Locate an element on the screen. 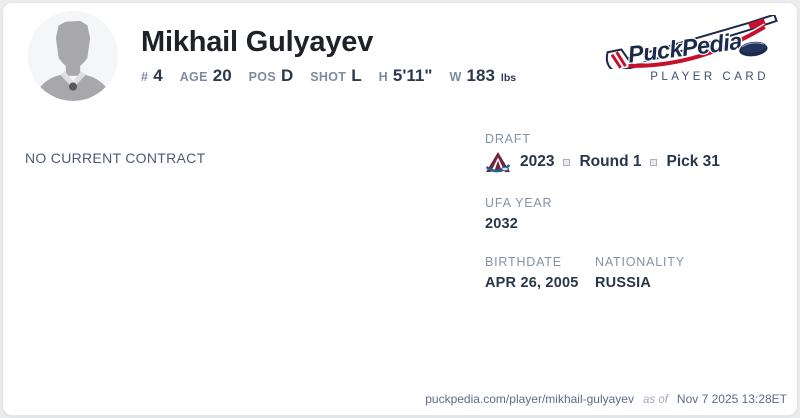 Image resolution: width=800 pixels, height=418 pixels. nationality-label: NATIONALITY is located at coordinates (640, 262).